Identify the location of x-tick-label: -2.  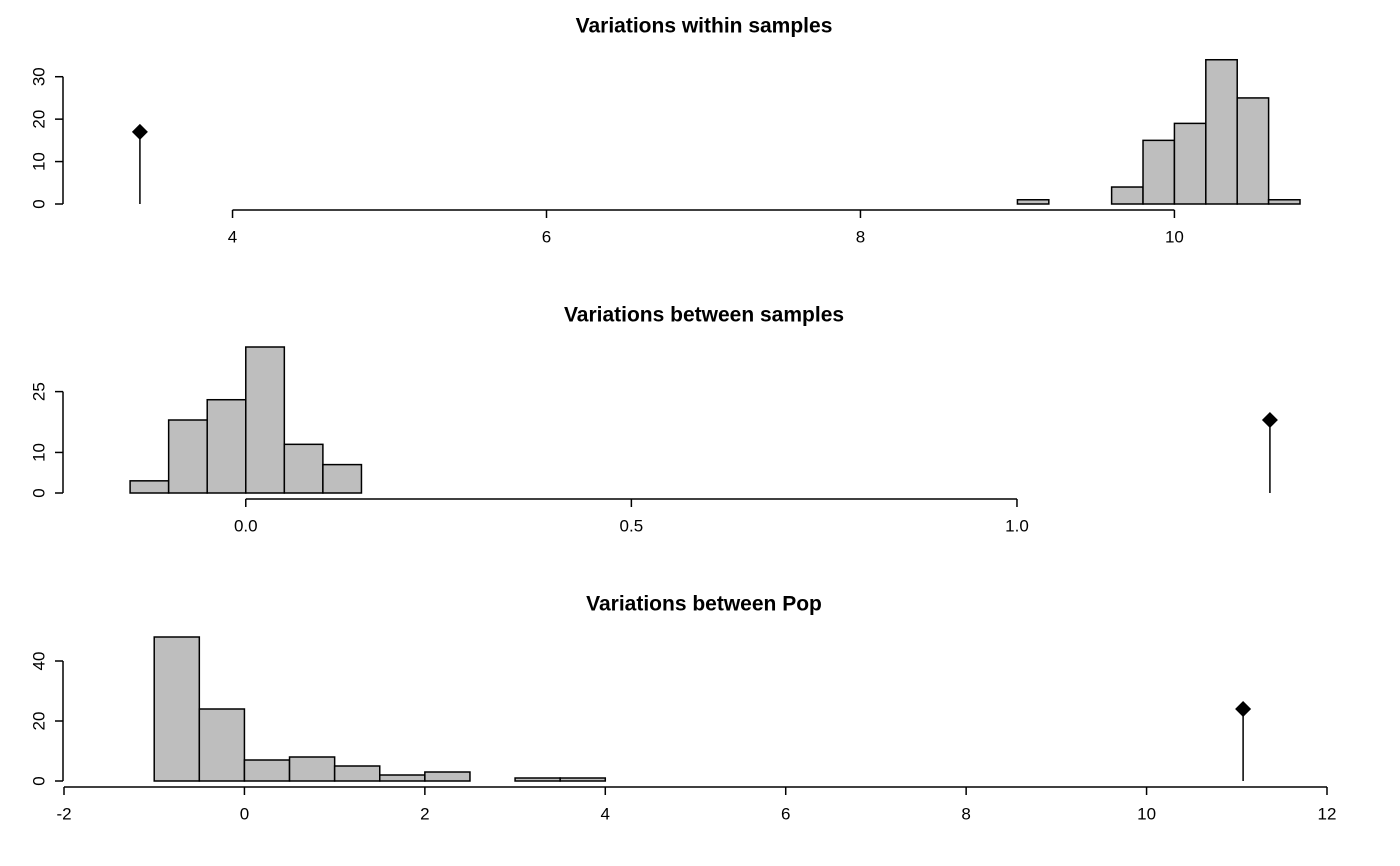
(63, 813).